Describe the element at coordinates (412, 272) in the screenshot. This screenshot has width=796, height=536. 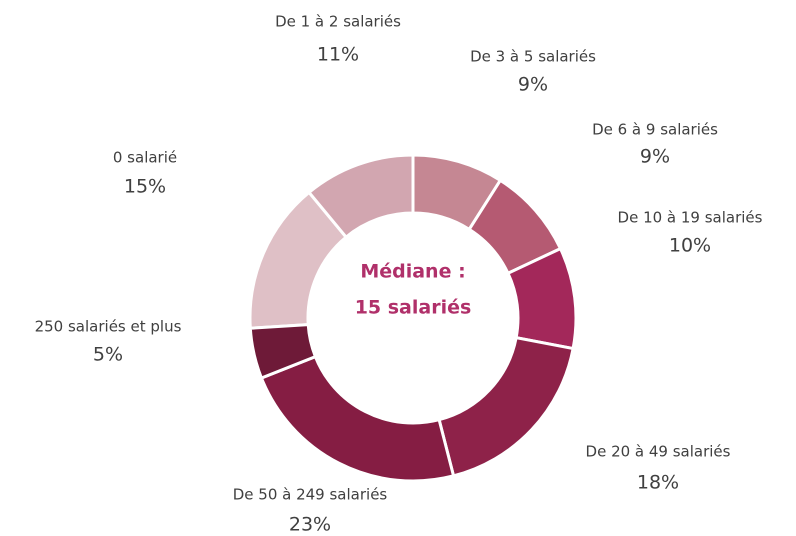
I see `center-label: Médiane :` at that location.